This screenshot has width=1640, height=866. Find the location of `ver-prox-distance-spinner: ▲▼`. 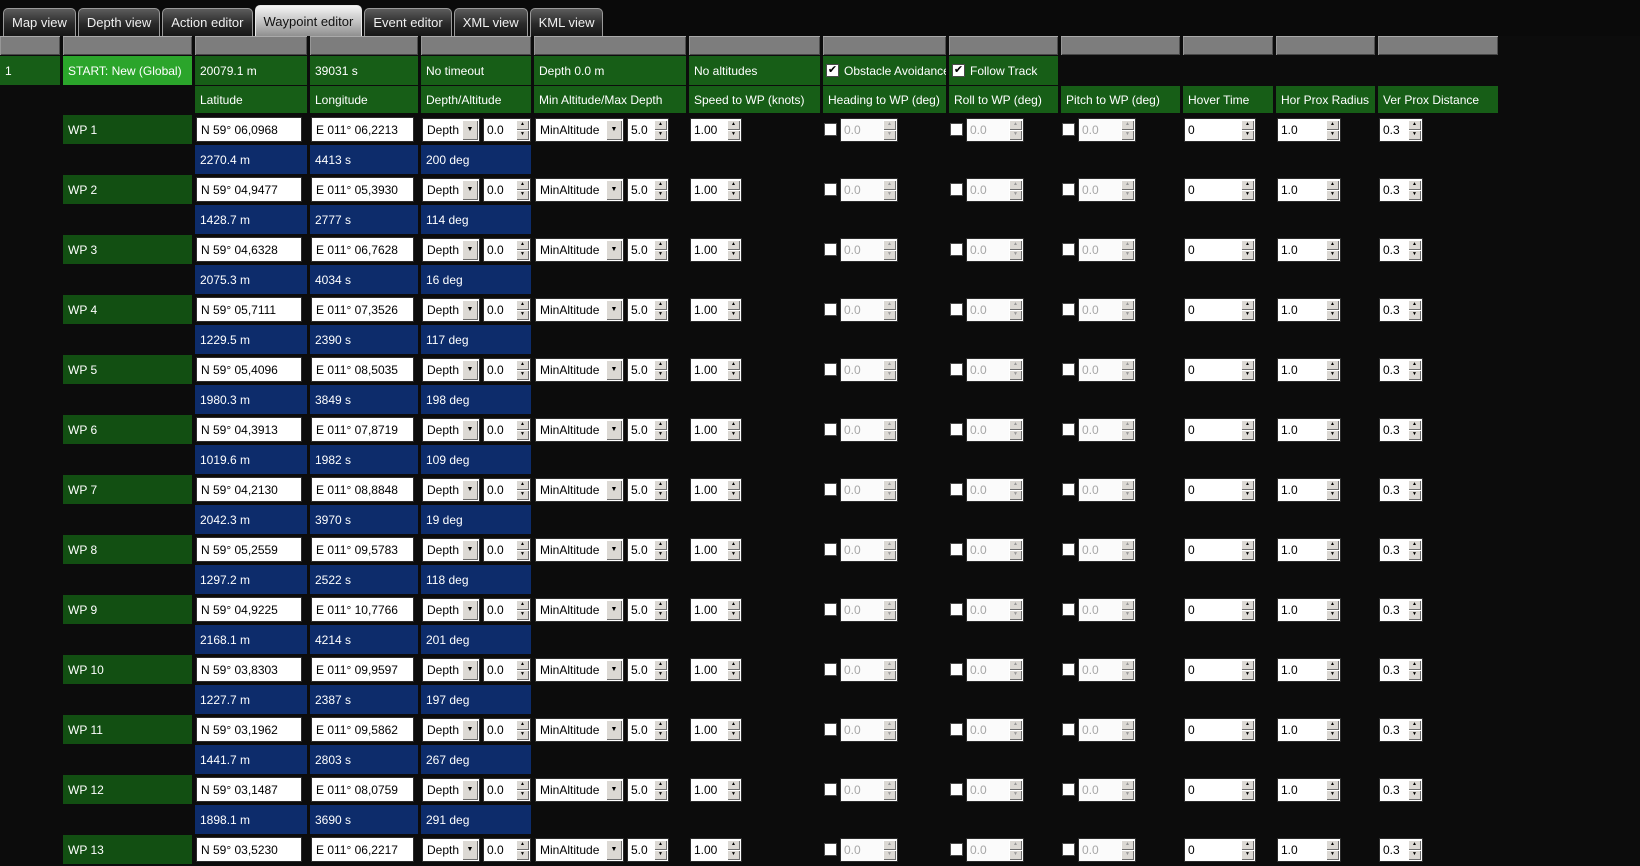

ver-prox-distance-spinner: ▲▼ is located at coordinates (1401, 609).